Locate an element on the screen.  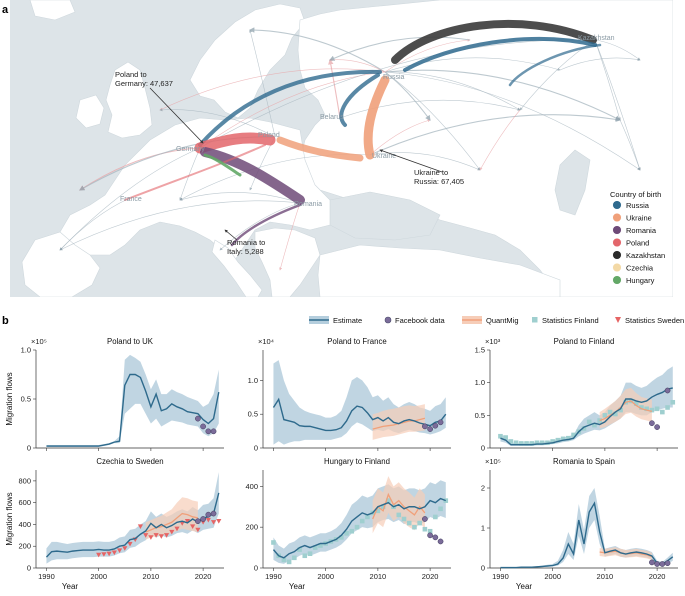
estimate-line is located at coordinates (359, 528).